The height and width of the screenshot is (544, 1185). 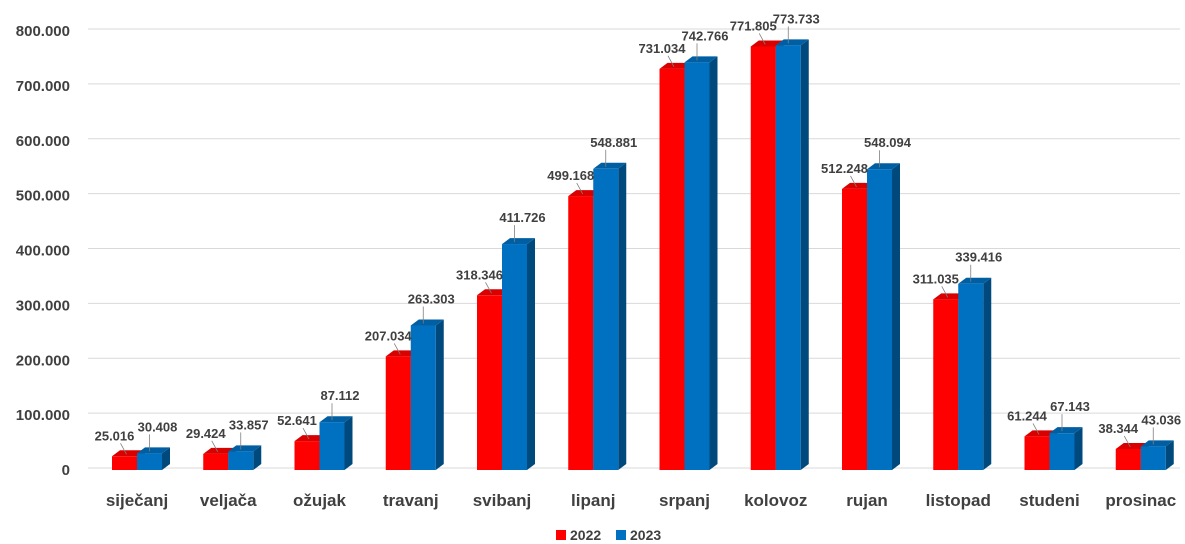 I want to click on y-tick-label: 500.000, so click(x=43, y=196).